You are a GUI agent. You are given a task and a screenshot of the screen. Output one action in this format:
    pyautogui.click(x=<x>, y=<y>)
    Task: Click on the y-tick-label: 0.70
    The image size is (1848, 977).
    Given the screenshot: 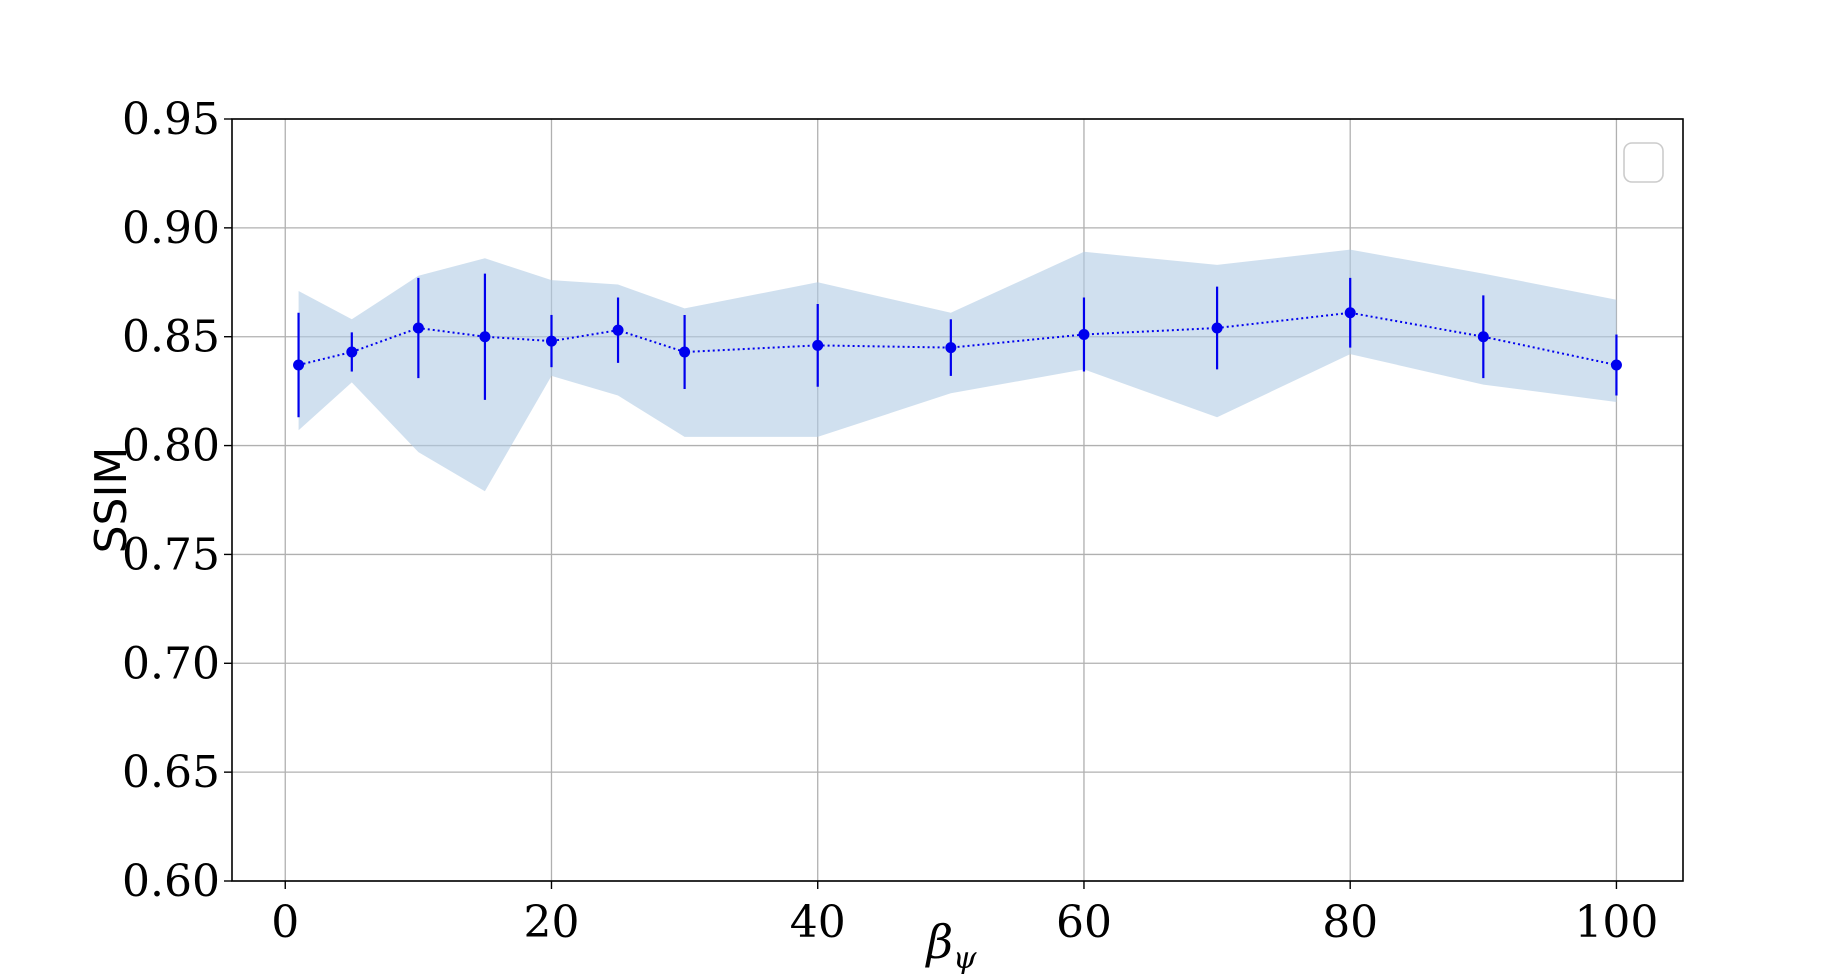 What is the action you would take?
    pyautogui.click(x=171, y=663)
    